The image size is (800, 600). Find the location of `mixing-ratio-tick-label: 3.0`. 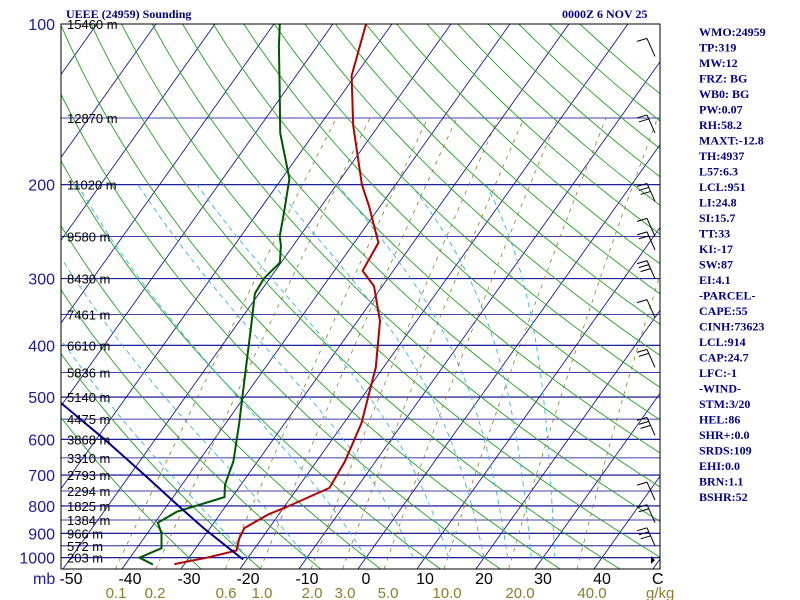

mixing-ratio-tick-label: 3.0 is located at coordinates (345, 592).